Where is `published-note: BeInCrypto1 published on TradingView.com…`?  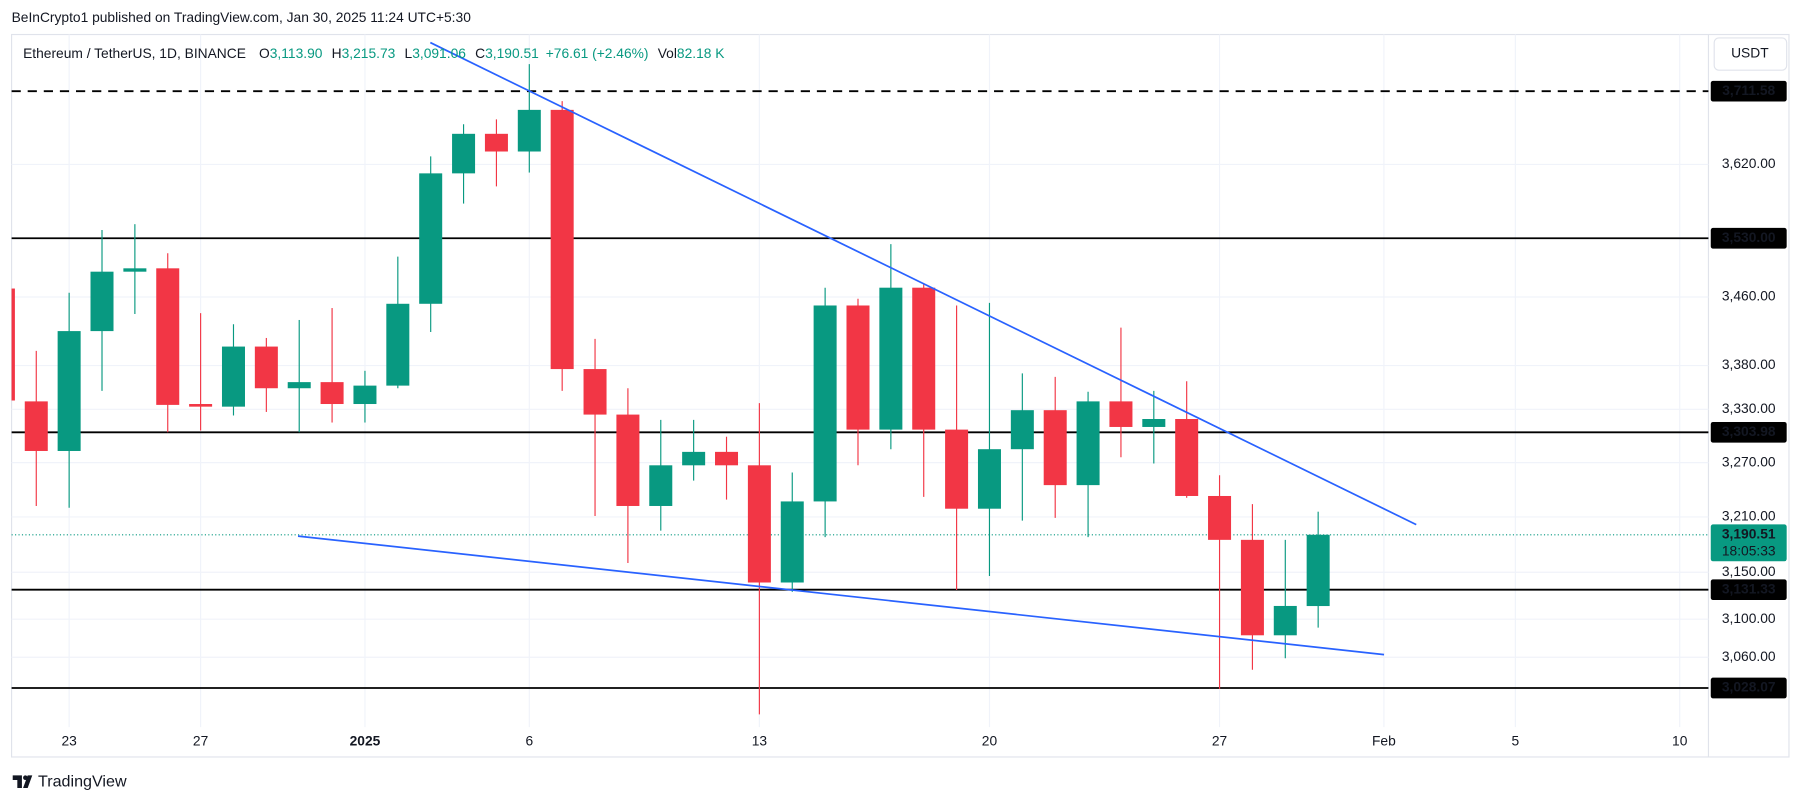 published-note: BeInCrypto1 published on TradingView.com… is located at coordinates (242, 17).